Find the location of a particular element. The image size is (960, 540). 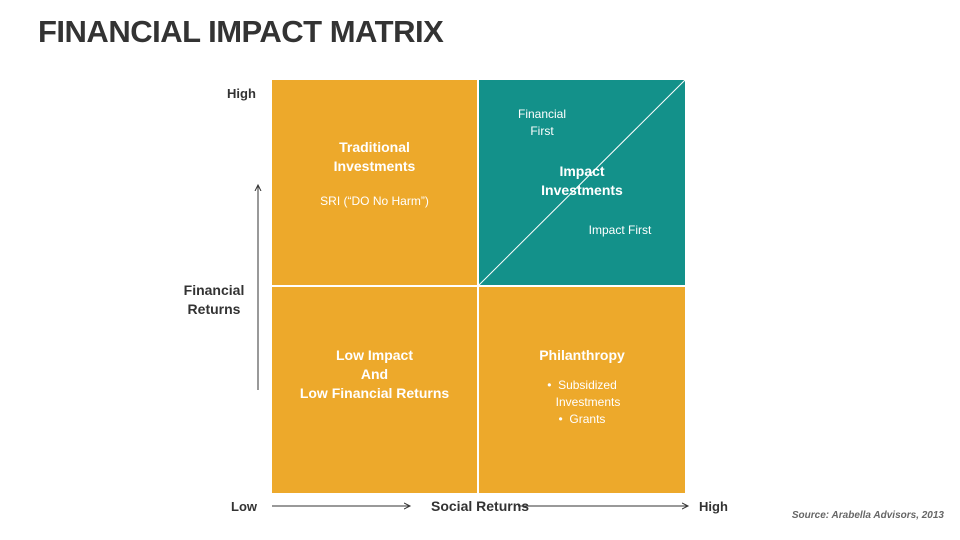

y-axis-label-line2: Returns is located at coordinates (214, 309).